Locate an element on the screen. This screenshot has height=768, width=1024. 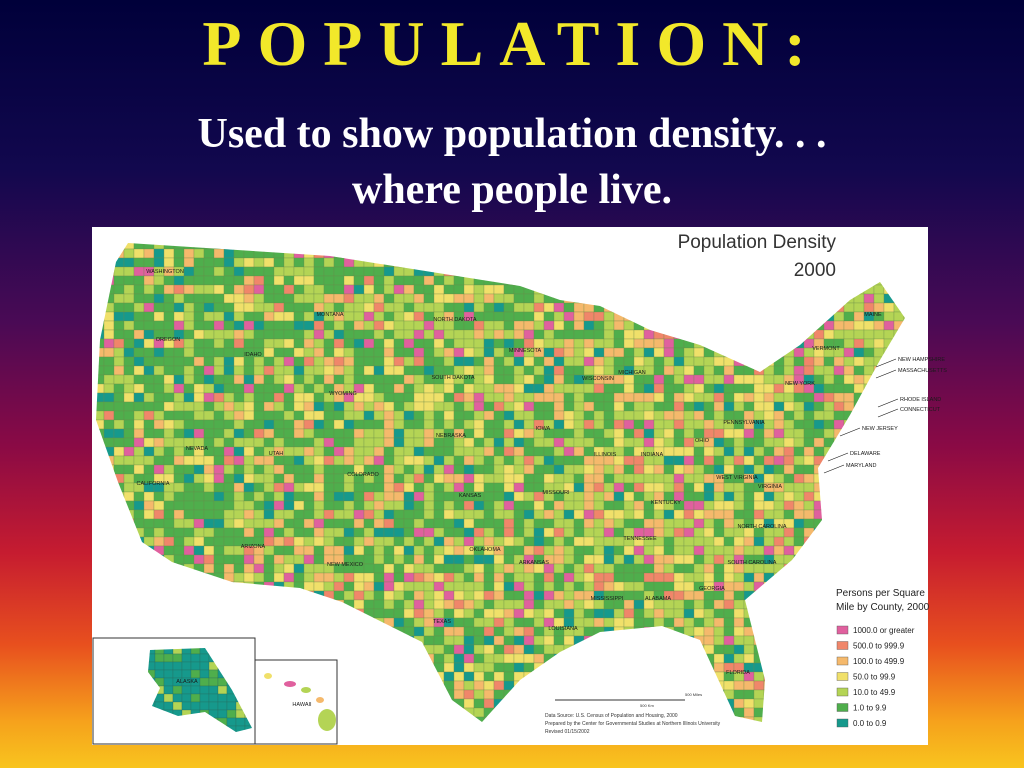
legend-swatch is located at coordinates (842, 676).